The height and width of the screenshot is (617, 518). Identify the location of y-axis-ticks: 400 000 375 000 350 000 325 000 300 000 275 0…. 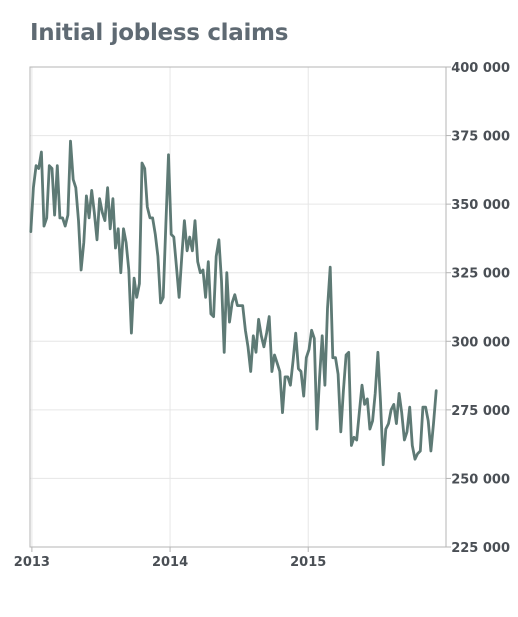
(478, 308).